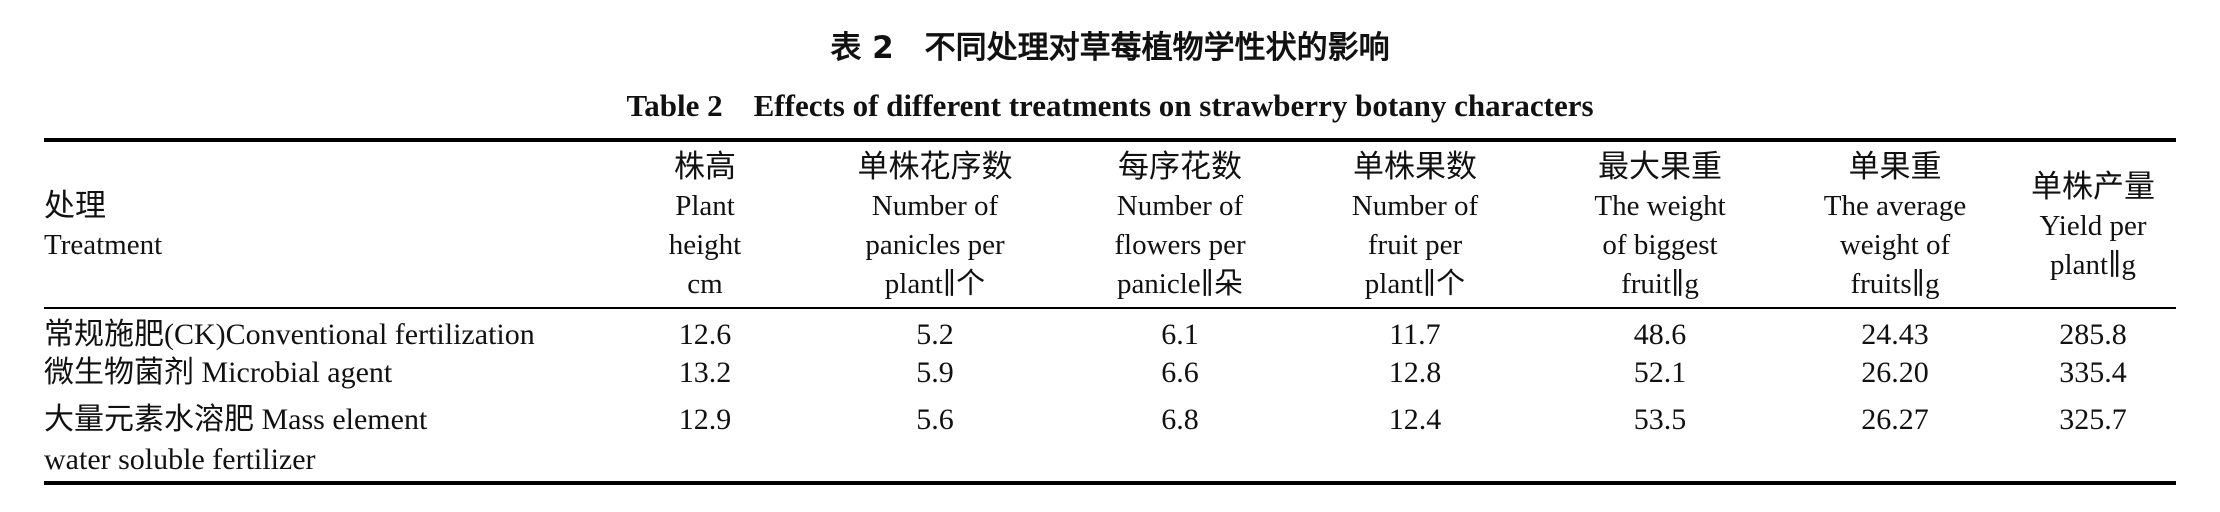 The image size is (2220, 512). What do you see at coordinates (1180, 334) in the screenshot?
I see `cell-flowers-per-panicle: 6.1` at bounding box center [1180, 334].